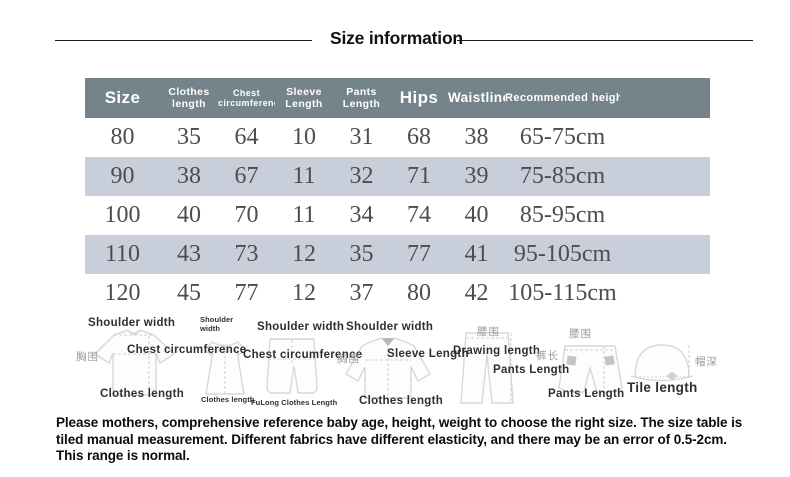 This screenshot has height=477, width=790. What do you see at coordinates (304, 137) in the screenshot?
I see `table-cell: 10` at bounding box center [304, 137].